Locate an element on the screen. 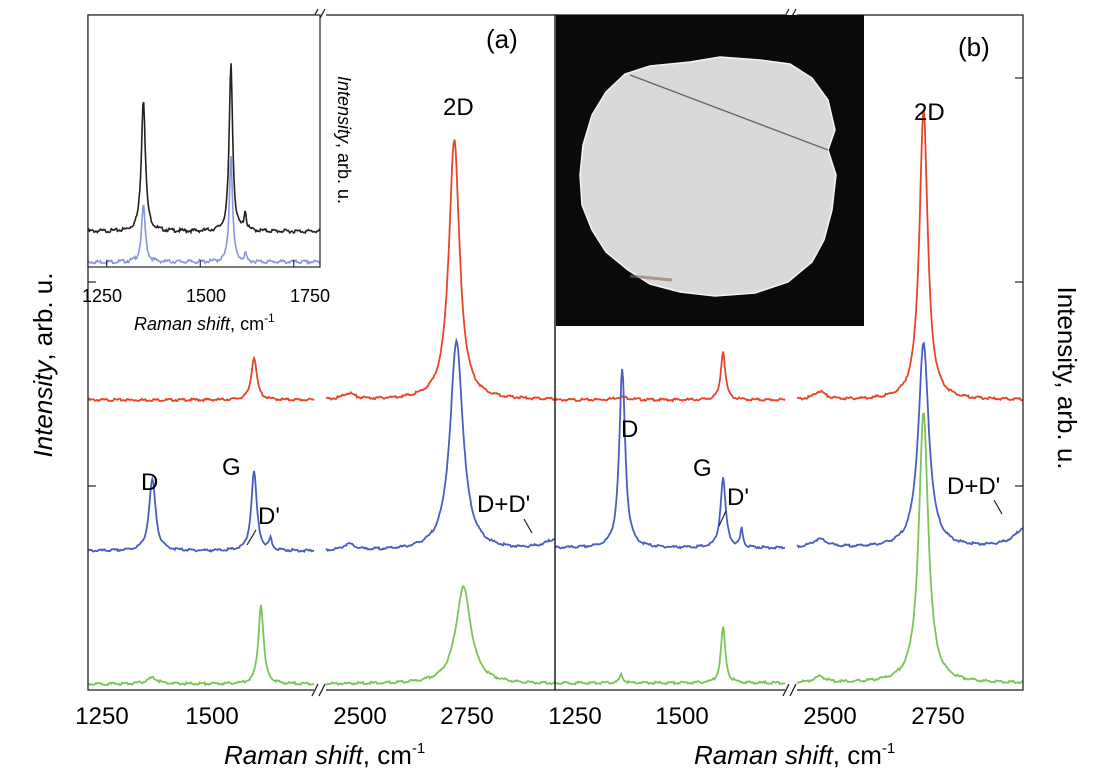 The width and height of the screenshot is (1097, 779). xtick-a-1500: 1500 is located at coordinates (211, 716).